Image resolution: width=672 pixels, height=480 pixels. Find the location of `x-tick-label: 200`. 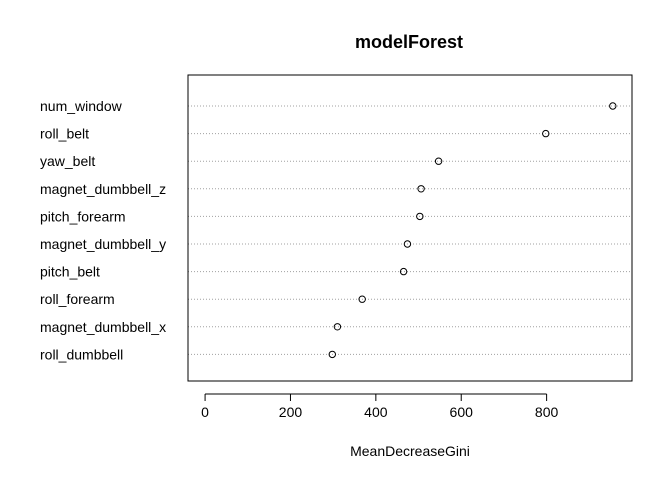

x-tick-label: 200 is located at coordinates (291, 412).